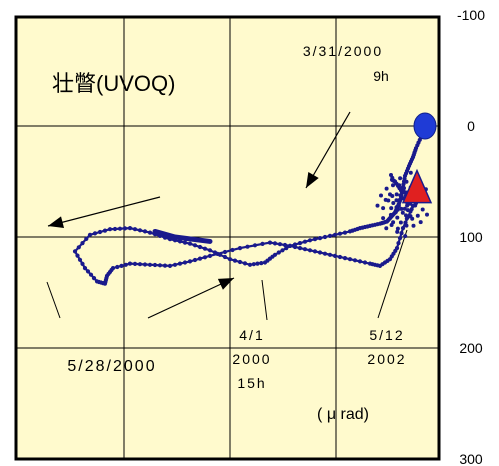 The image size is (499, 466). What do you see at coordinates (343, 414) in the screenshot?
I see `unit-label: ( μ rad)` at bounding box center [343, 414].